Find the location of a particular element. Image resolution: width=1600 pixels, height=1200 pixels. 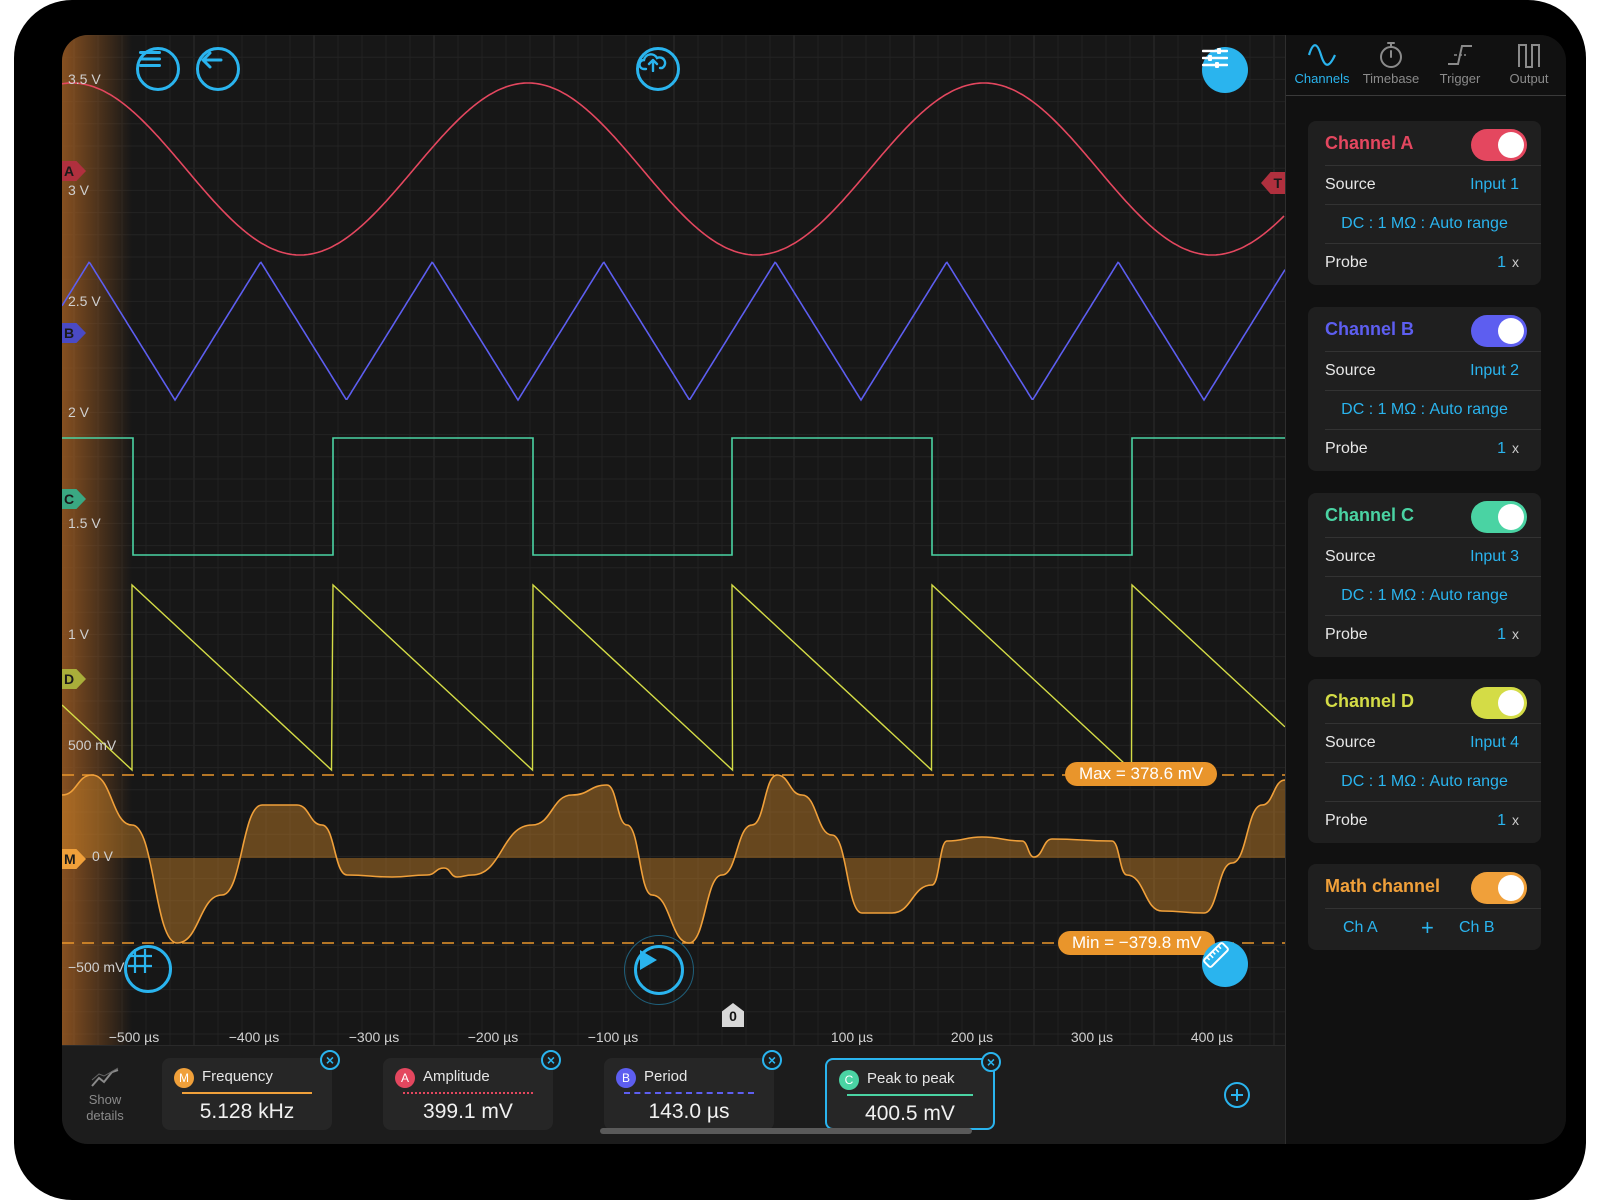

tab-divider is located at coordinates (1426, 95).